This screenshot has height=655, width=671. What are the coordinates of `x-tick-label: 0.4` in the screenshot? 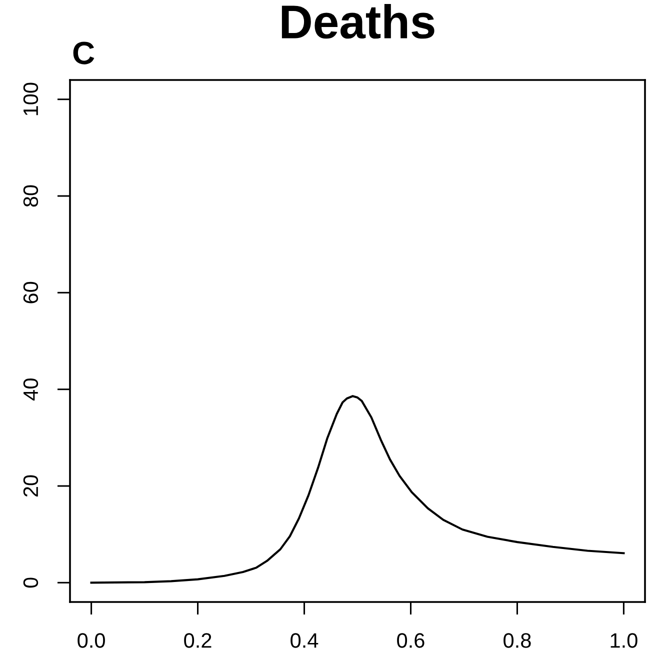 It's located at (304, 640).